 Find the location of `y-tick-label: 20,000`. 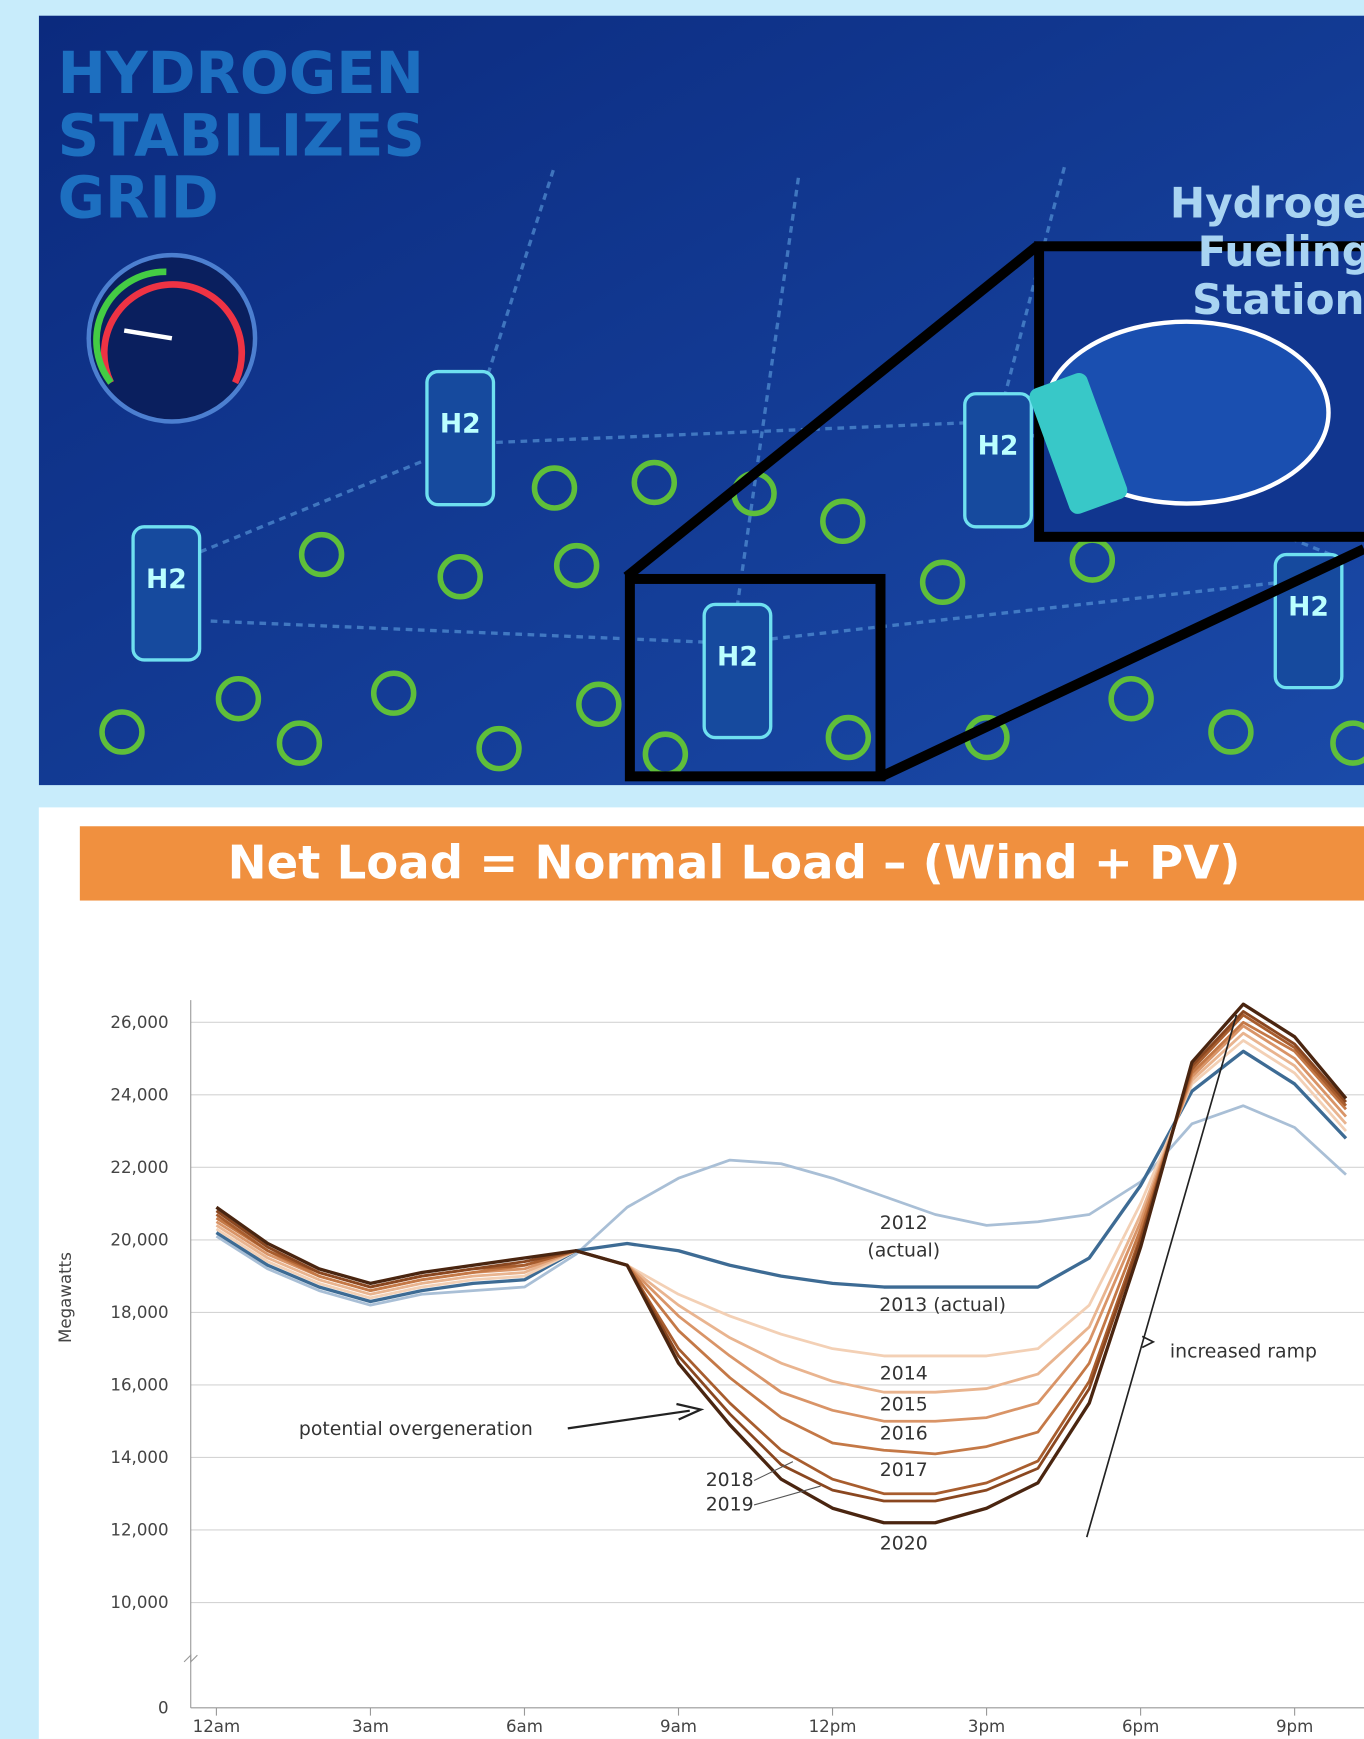

y-tick-label: 20,000 is located at coordinates (139, 1239).